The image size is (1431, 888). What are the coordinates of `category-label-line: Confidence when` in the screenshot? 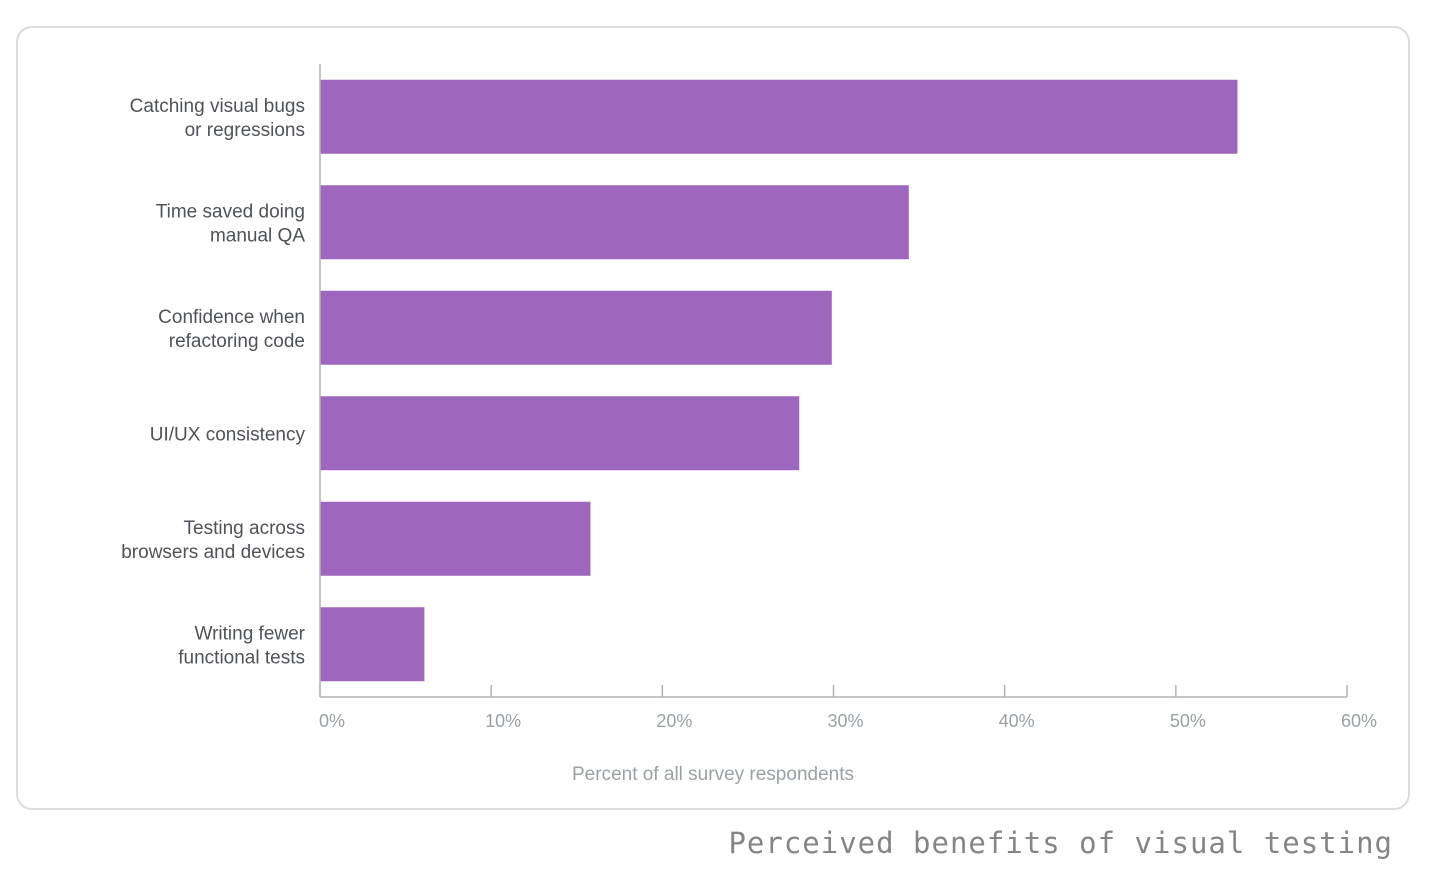 It's located at (231, 317).